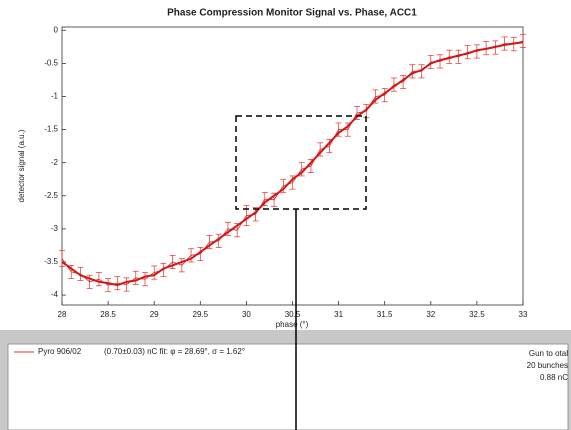  What do you see at coordinates (338, 314) in the screenshot?
I see `x-tick-label: 31` at bounding box center [338, 314].